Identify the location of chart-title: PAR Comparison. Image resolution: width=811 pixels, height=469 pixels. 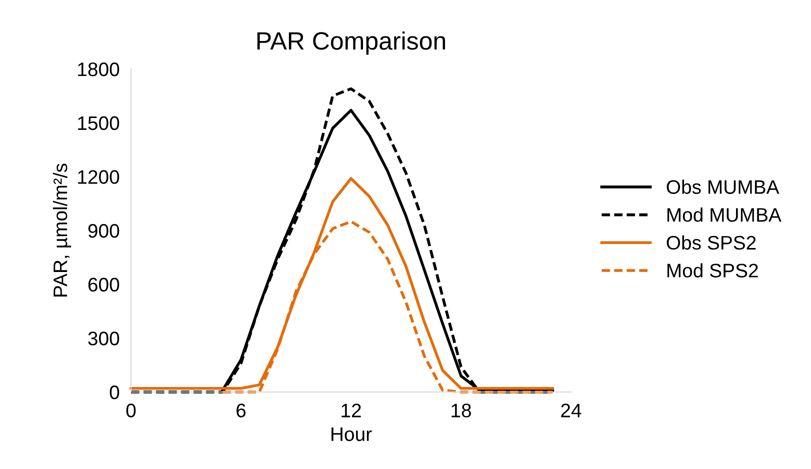
(351, 43).